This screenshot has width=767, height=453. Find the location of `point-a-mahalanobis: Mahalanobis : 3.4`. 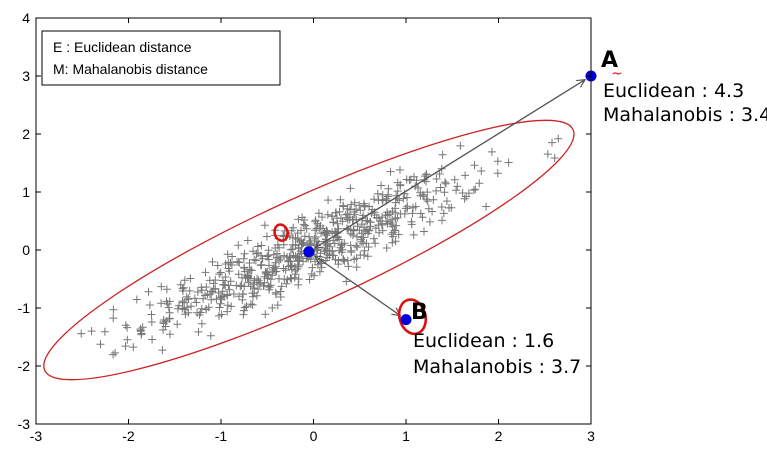

point-a-mahalanobis: Mahalanobis : 3.4 is located at coordinates (685, 115).